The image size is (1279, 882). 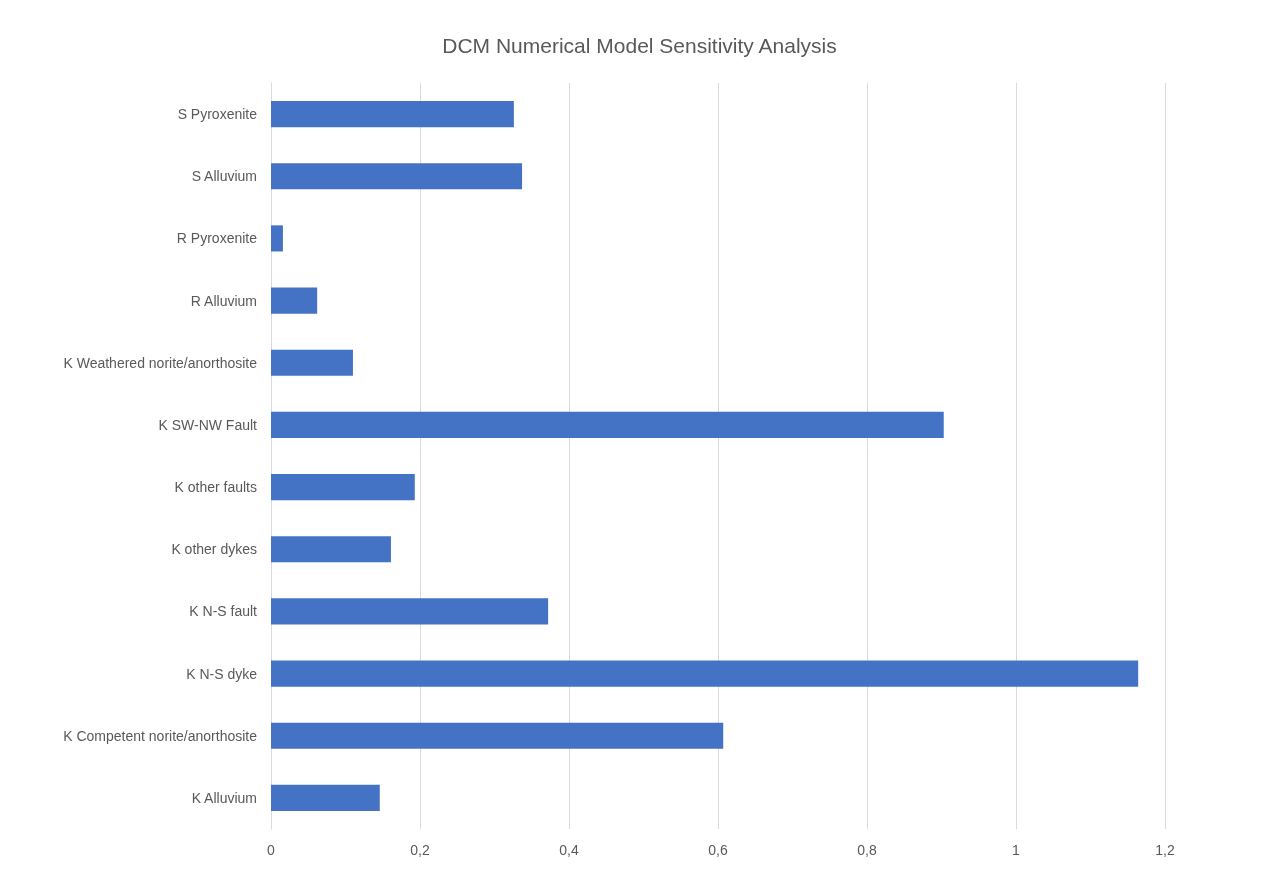 I want to click on x-tick-label: 1, so click(x=1016, y=850).